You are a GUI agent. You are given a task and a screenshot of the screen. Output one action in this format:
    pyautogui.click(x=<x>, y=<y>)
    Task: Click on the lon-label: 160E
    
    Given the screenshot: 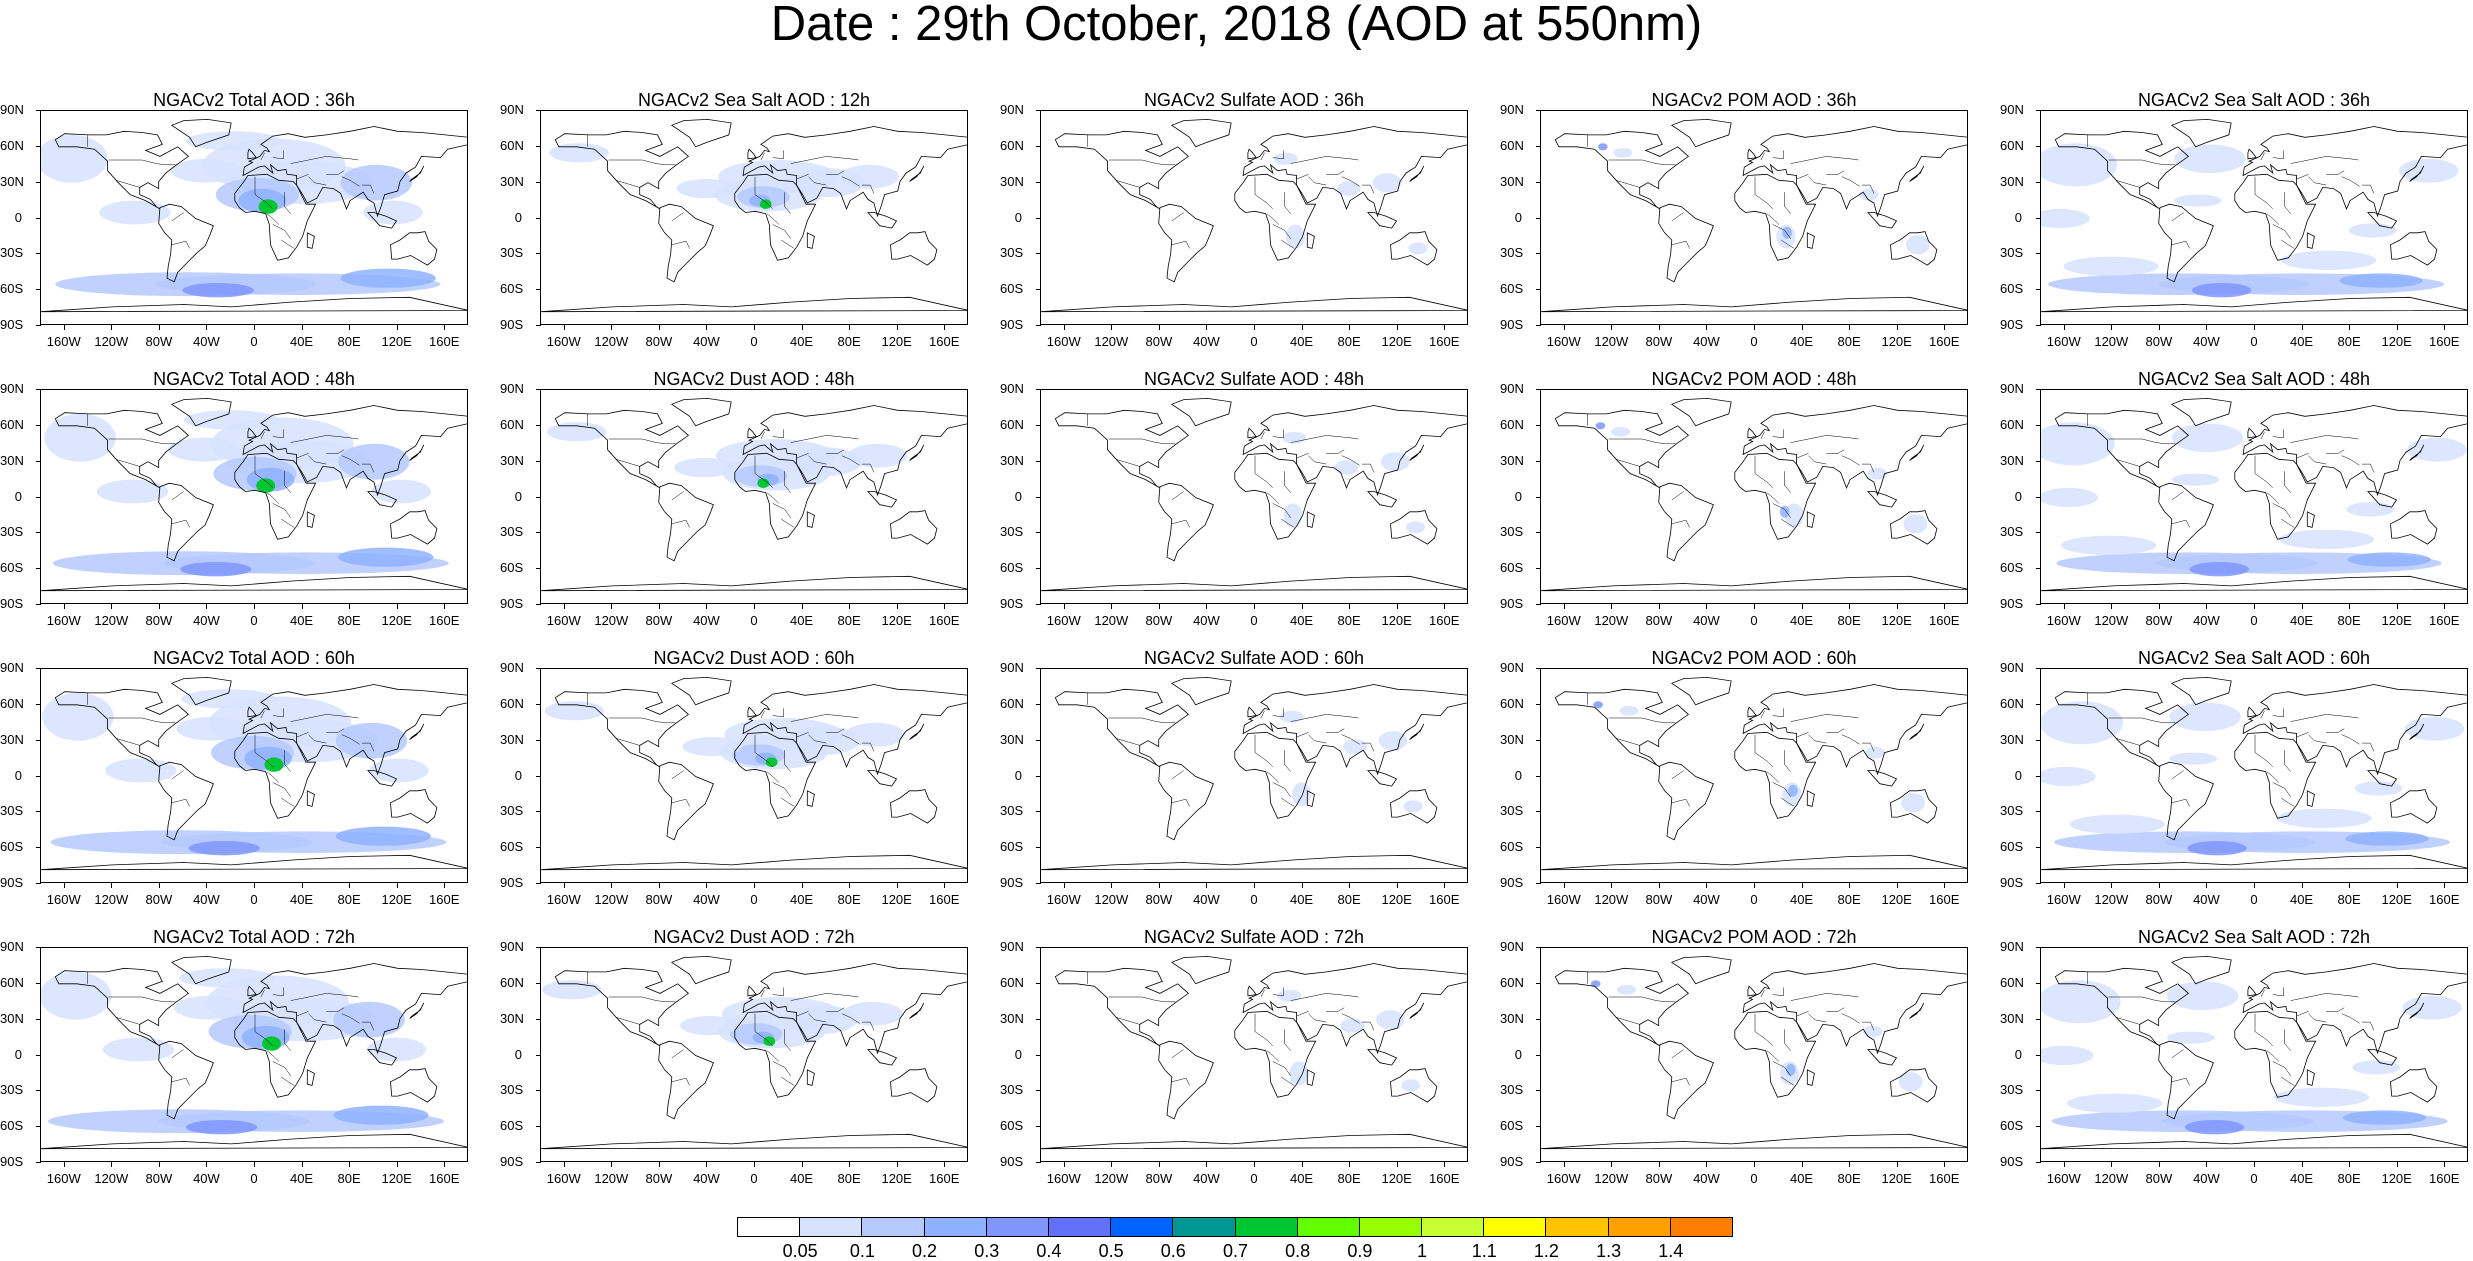 What is the action you would take?
    pyautogui.click(x=444, y=1178)
    